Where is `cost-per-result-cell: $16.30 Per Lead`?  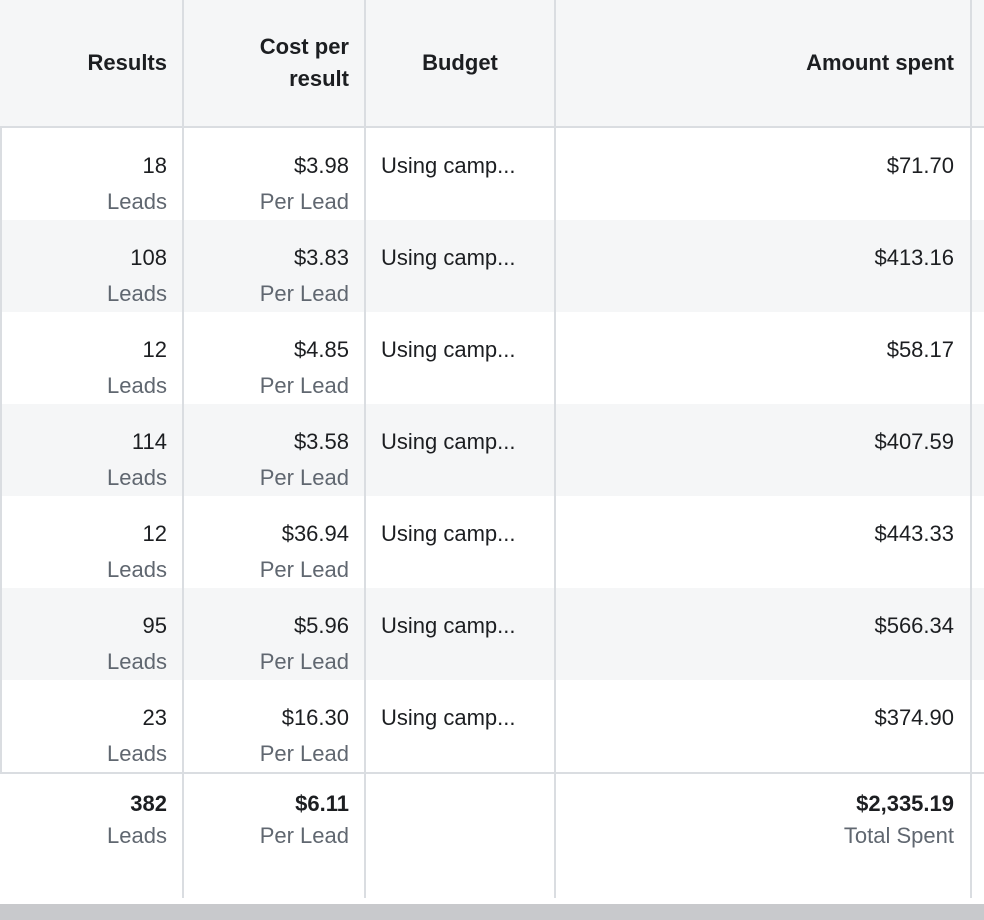
cost-per-result-cell: $16.30 Per Lead is located at coordinates (274, 726).